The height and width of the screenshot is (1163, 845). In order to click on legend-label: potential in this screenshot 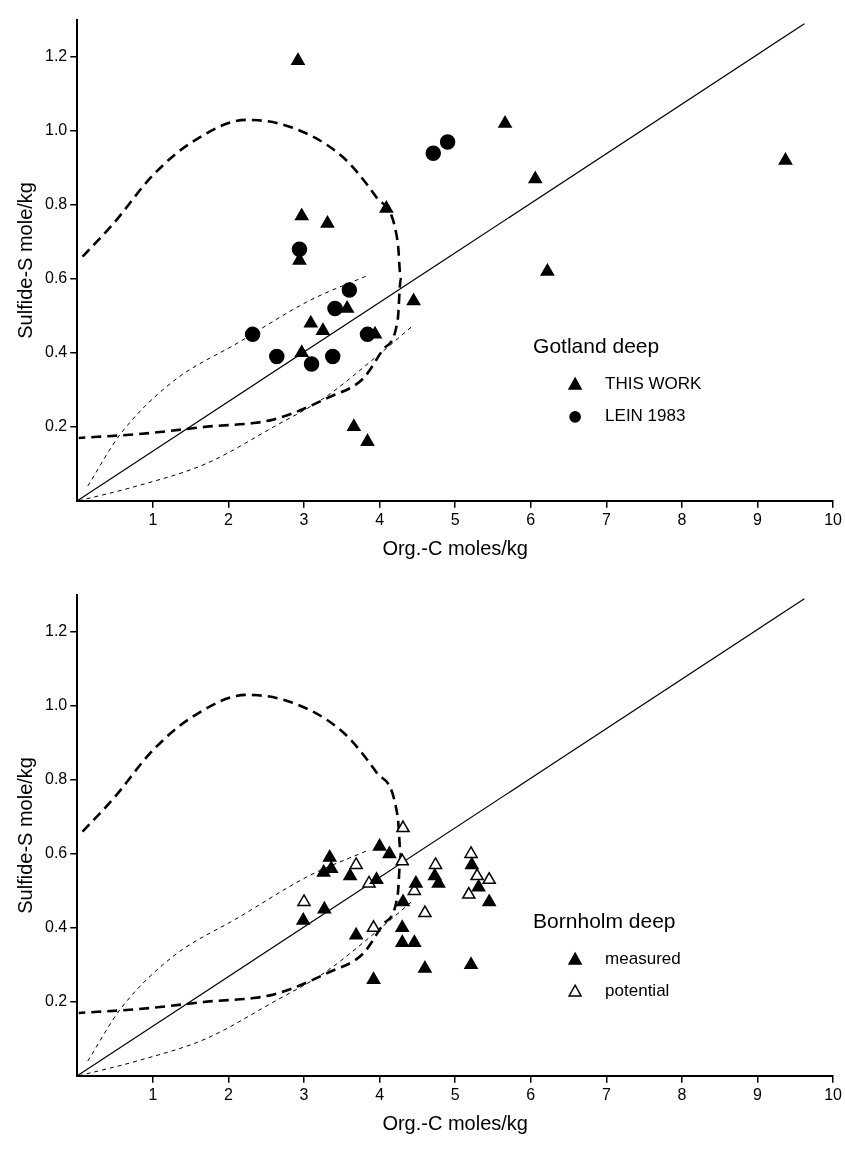, I will do `click(637, 991)`.